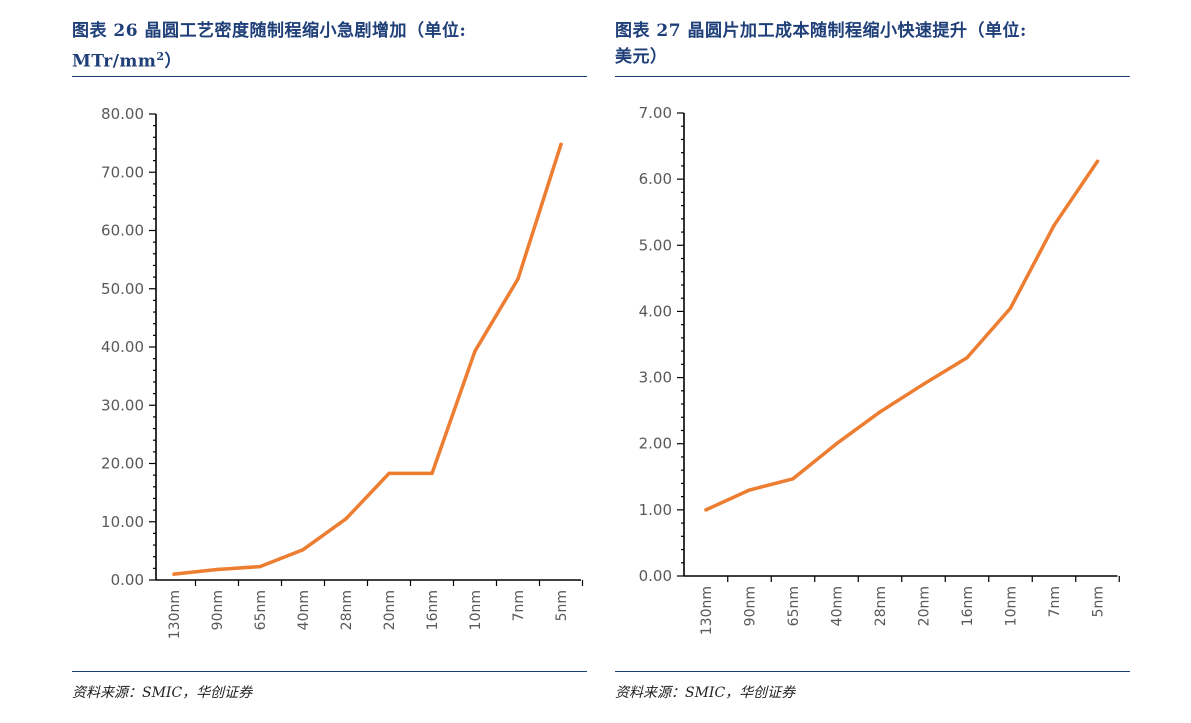 This screenshot has height=723, width=1191. Describe the element at coordinates (269, 31) in the screenshot. I see `title-text: 图表 26 晶圆工艺密度随制程缩小急剧增加（单位:` at that location.